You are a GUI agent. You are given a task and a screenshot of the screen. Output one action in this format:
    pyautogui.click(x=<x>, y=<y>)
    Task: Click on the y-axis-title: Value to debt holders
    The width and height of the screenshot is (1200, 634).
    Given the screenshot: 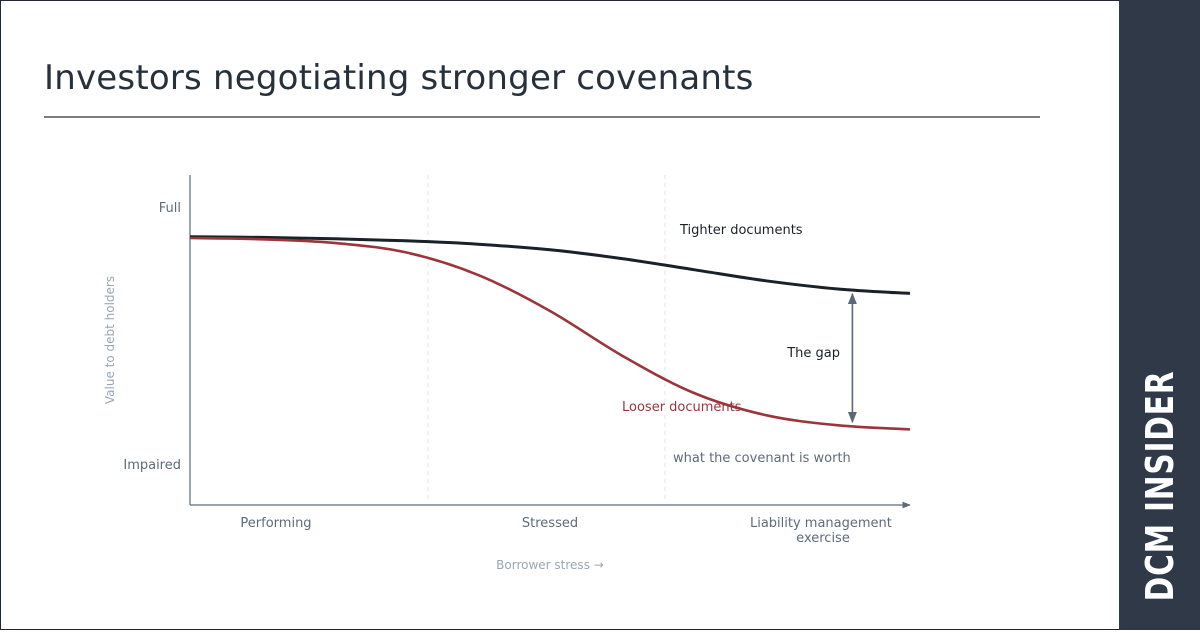 What is the action you would take?
    pyautogui.click(x=110, y=340)
    